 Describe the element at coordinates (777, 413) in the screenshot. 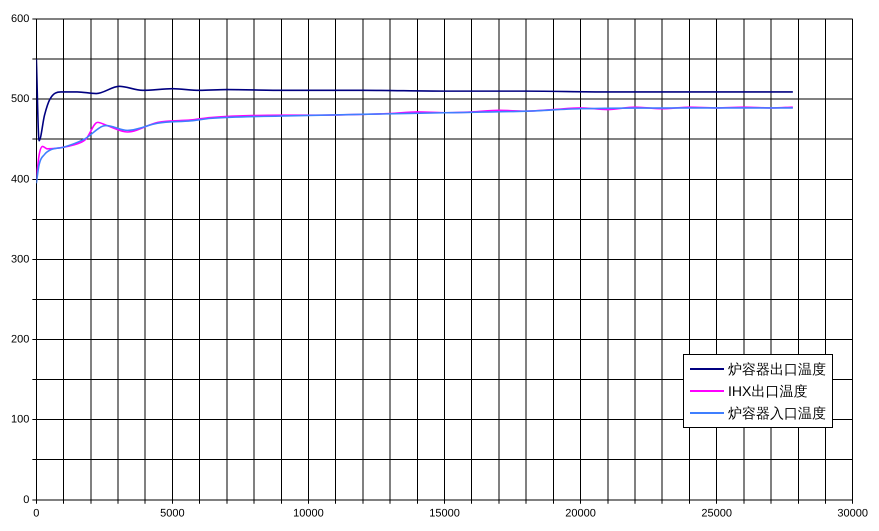

I see `legend-label: 炉容器入口温度` at that location.